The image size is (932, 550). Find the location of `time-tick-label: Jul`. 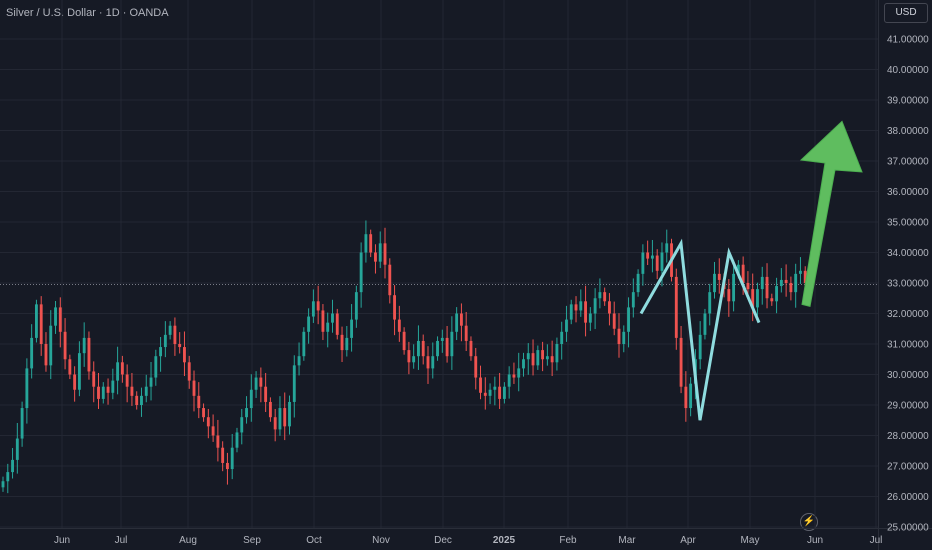

time-tick-label: Jul is located at coordinates (876, 540).